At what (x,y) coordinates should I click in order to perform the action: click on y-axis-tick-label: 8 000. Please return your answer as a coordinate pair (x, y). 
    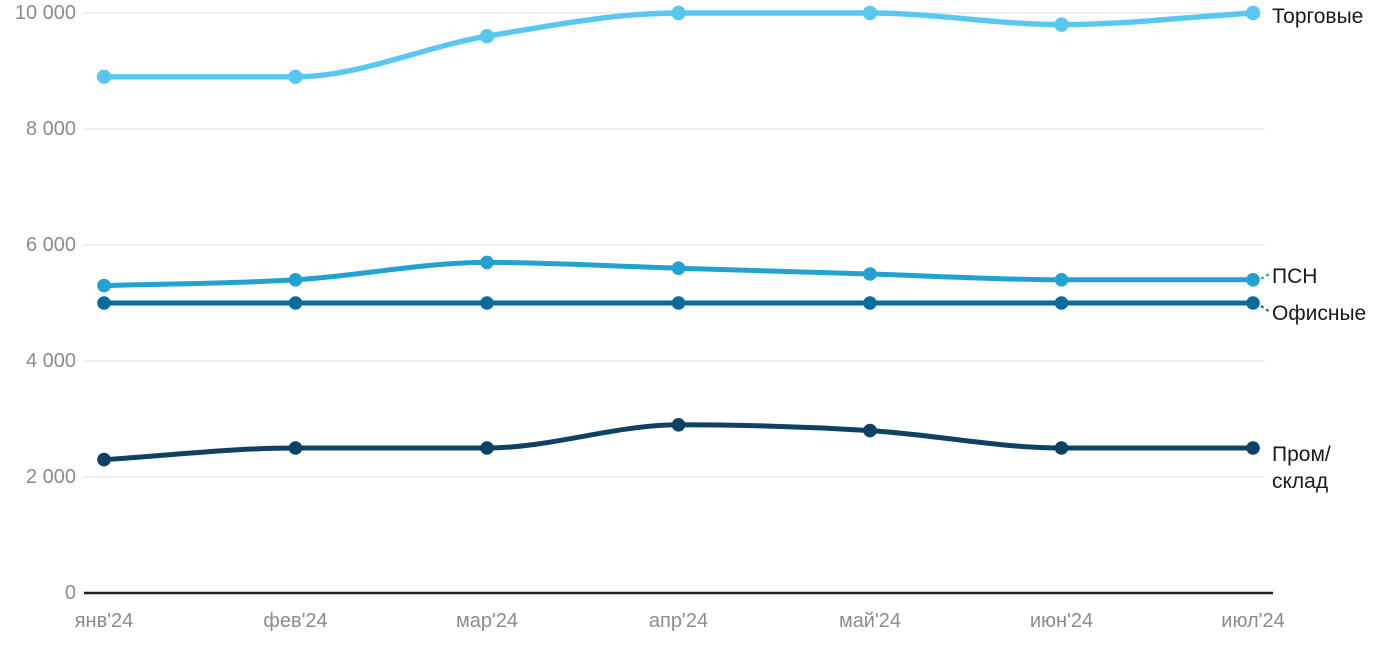
    Looking at the image, I should click on (51, 129).